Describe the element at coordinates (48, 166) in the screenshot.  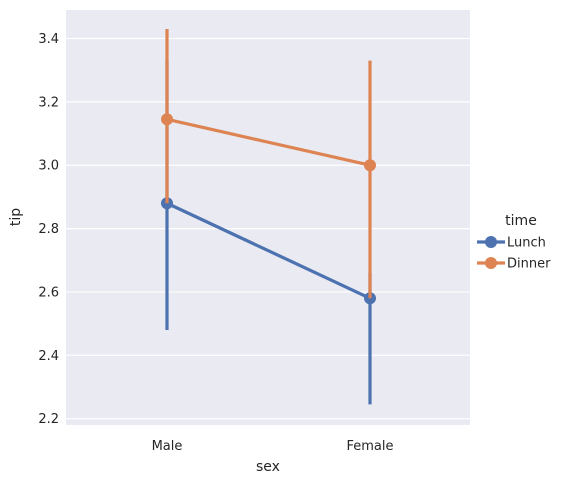
I see `y-tick-label: 3.0` at that location.